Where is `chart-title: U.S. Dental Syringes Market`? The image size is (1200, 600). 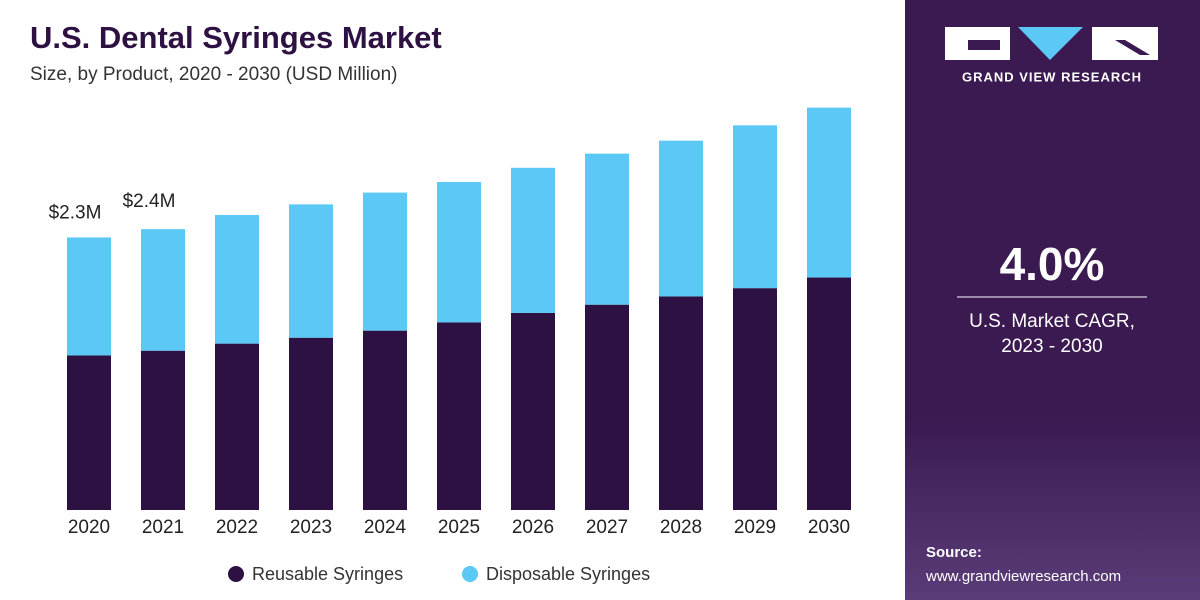 chart-title: U.S. Dental Syringes Market is located at coordinates (236, 37).